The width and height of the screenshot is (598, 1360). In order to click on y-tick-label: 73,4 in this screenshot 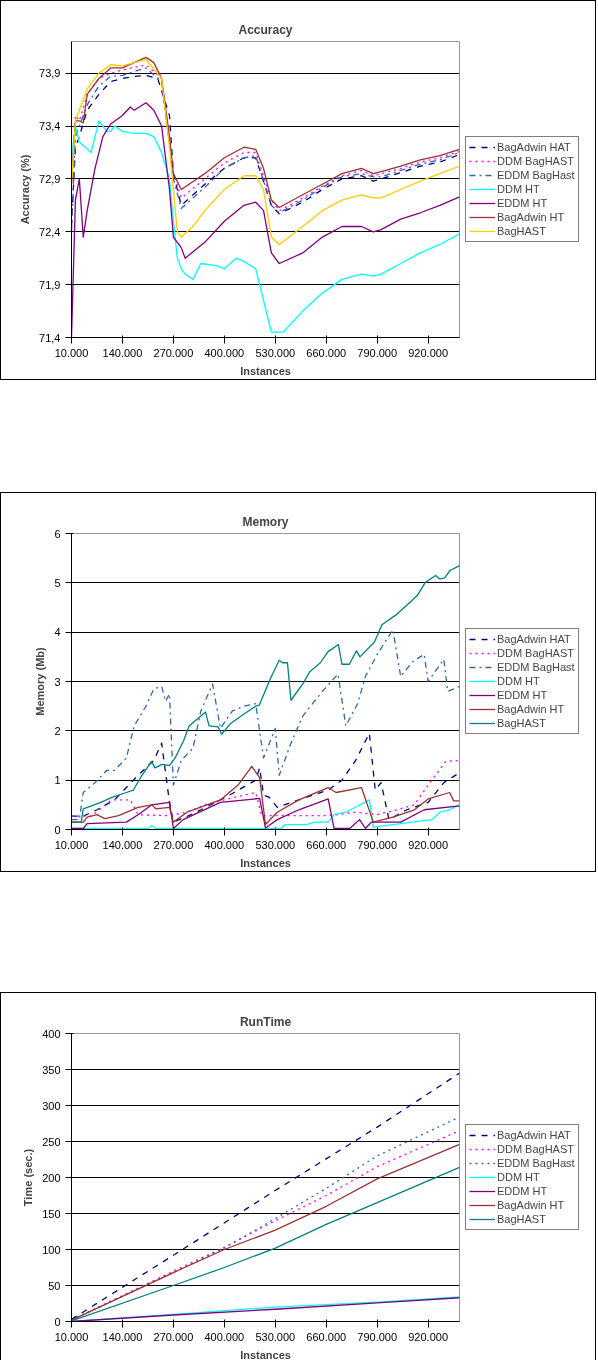, I will do `click(50, 126)`.